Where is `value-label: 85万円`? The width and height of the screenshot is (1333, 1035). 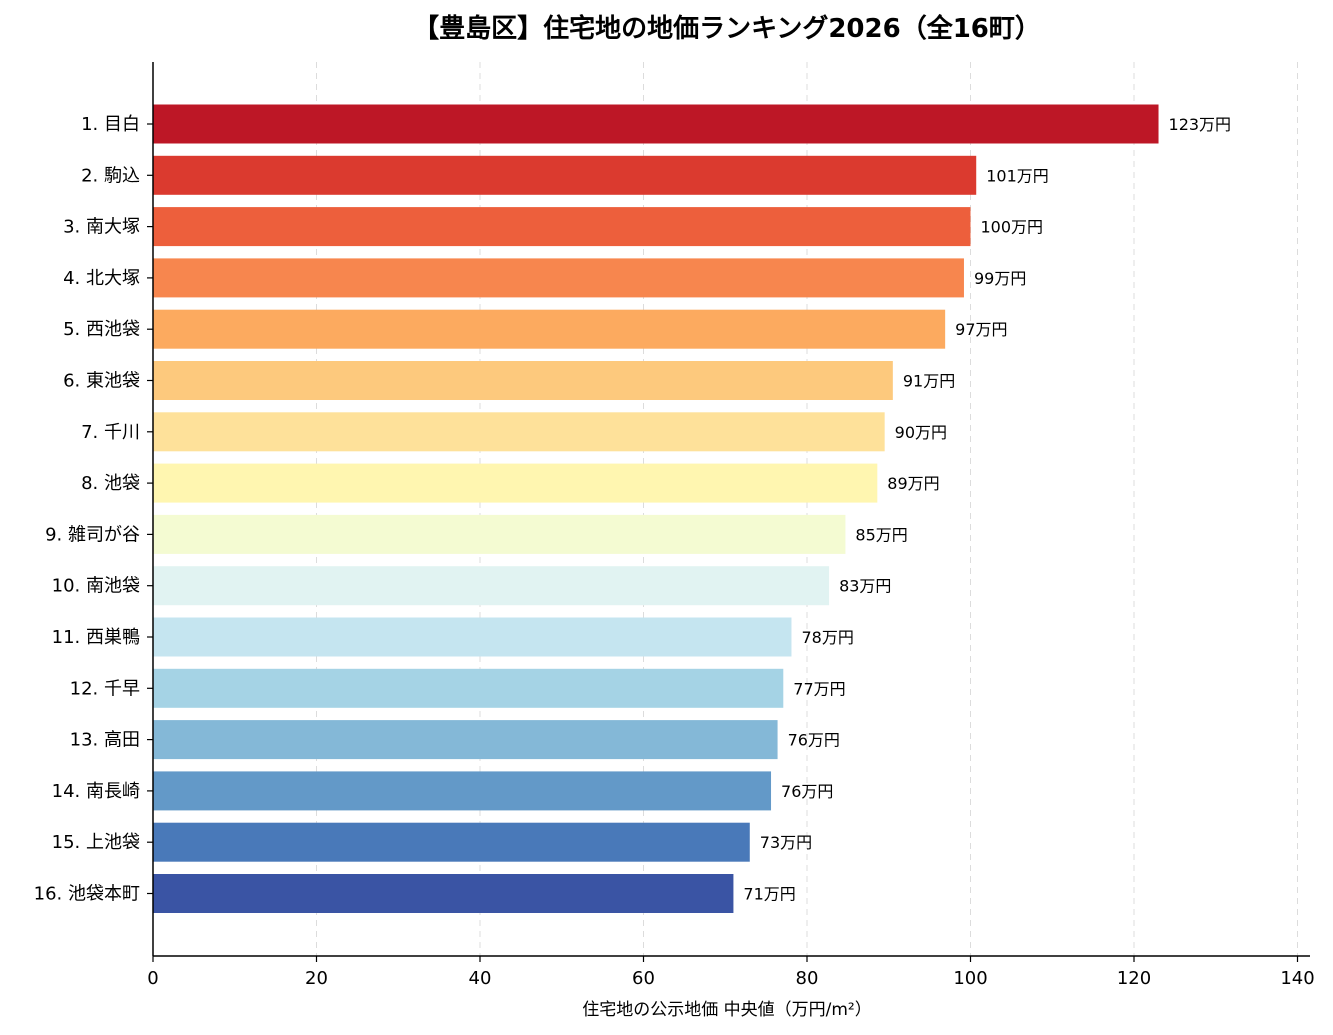 value-label: 85万円 is located at coordinates (881, 534).